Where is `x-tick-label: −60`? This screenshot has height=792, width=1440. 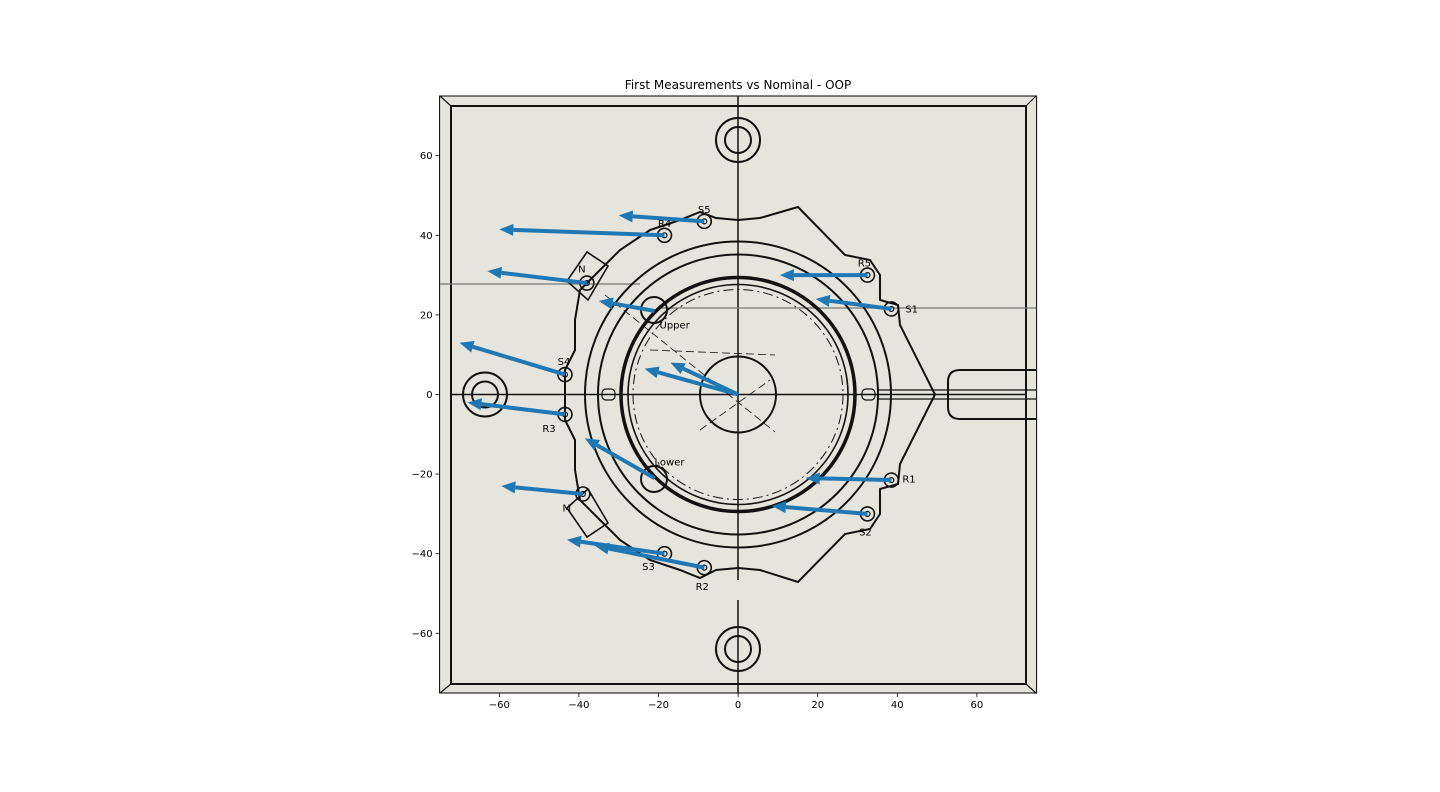 x-tick-label: −60 is located at coordinates (499, 705).